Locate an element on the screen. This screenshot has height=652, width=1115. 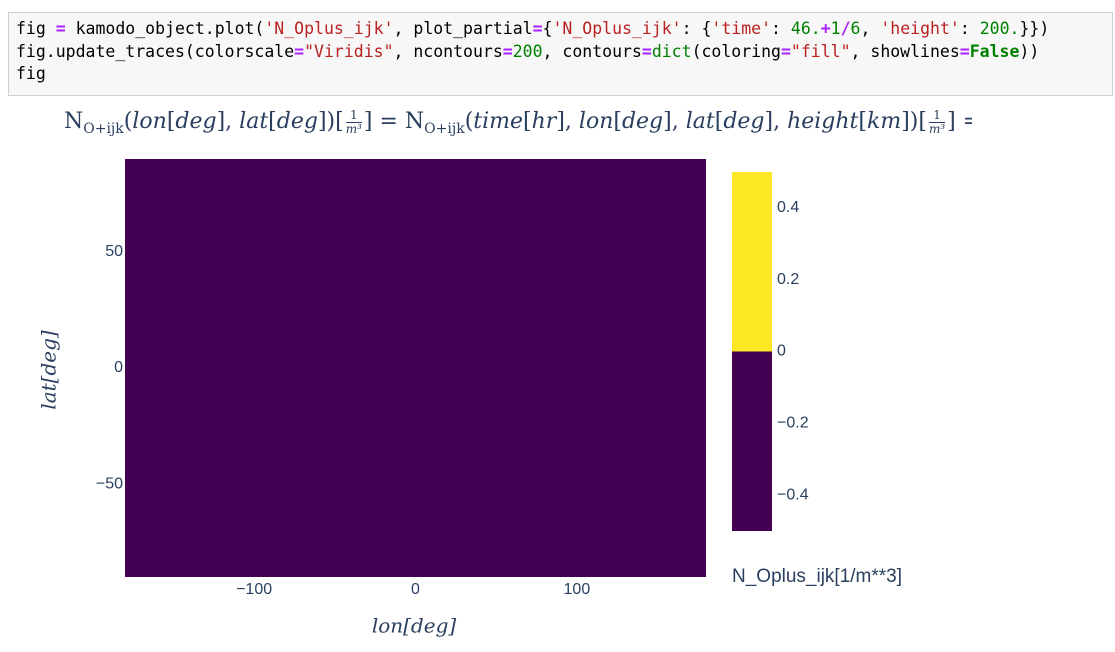
colorbar-tick-label: 0 is located at coordinates (781, 351).